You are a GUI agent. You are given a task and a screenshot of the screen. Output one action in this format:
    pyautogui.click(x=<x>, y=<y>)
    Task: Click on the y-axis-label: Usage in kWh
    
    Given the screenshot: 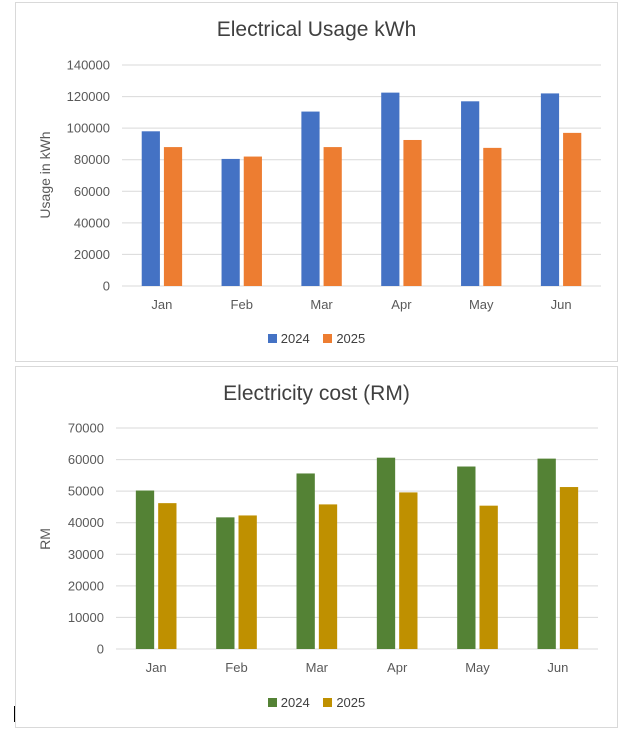 What is the action you would take?
    pyautogui.click(x=45, y=174)
    